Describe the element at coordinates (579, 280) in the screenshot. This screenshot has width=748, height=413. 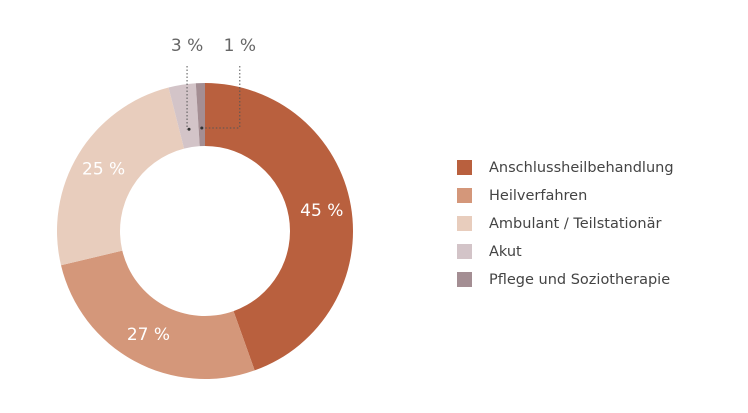
I see `legend-label: Pflege und Soziotherapie` at that location.